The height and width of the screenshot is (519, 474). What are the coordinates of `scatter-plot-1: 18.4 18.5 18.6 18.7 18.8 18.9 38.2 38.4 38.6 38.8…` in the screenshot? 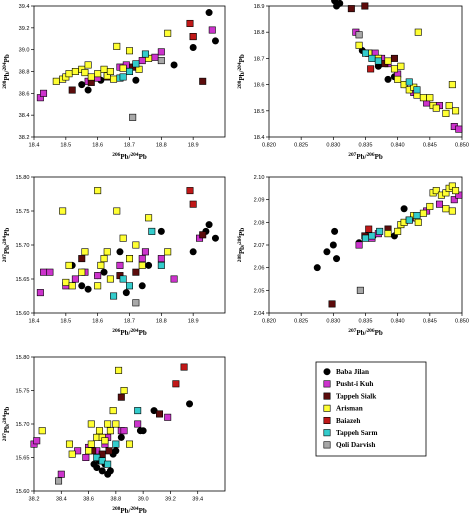 It's located at (114, 82).